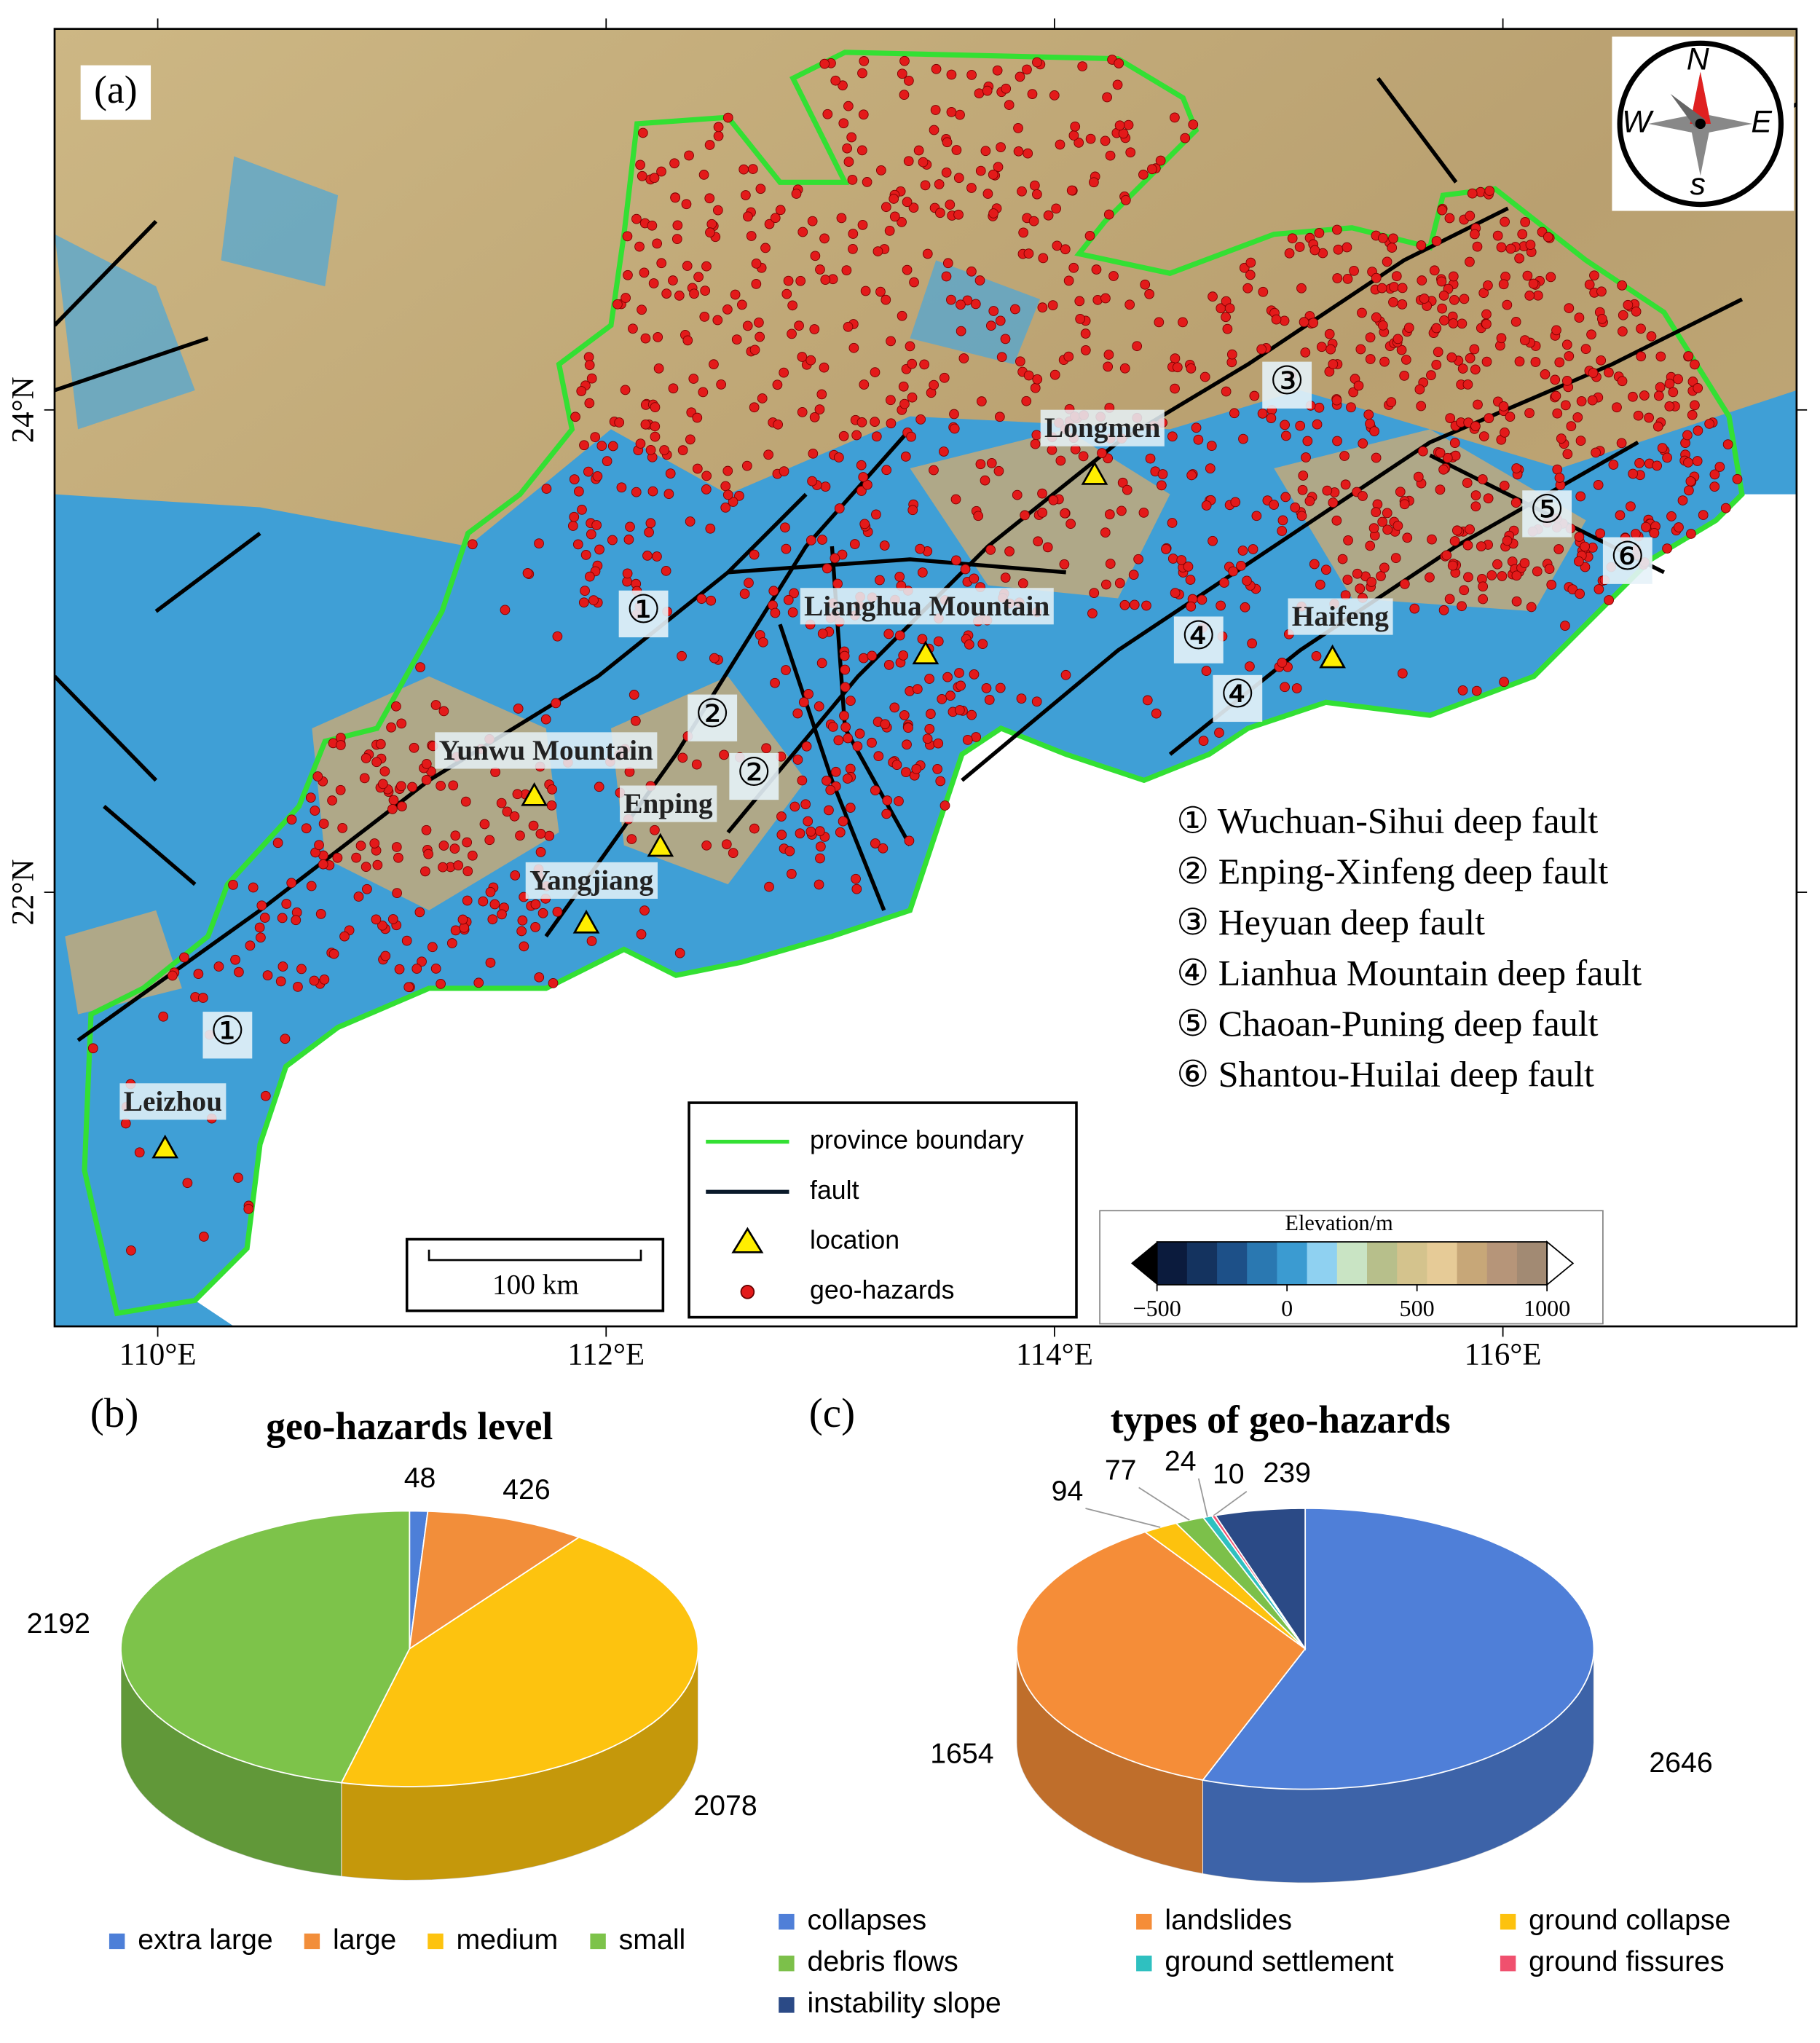 The width and height of the screenshot is (1820, 2043). I want to click on legend-swatch, so click(787, 1964).